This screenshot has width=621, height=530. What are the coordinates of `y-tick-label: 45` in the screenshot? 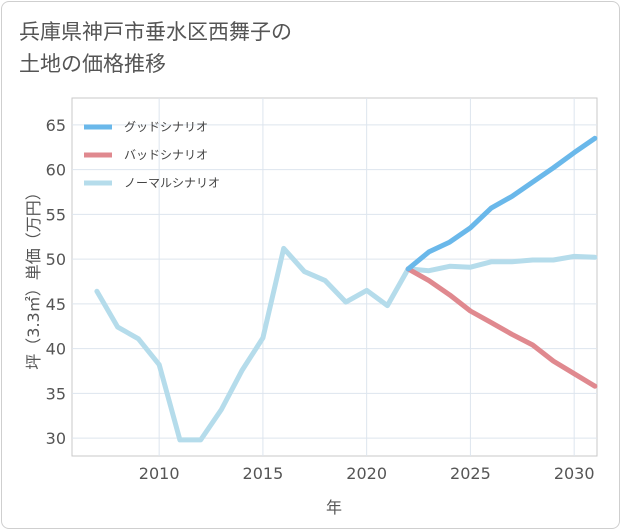 It's located at (56, 304).